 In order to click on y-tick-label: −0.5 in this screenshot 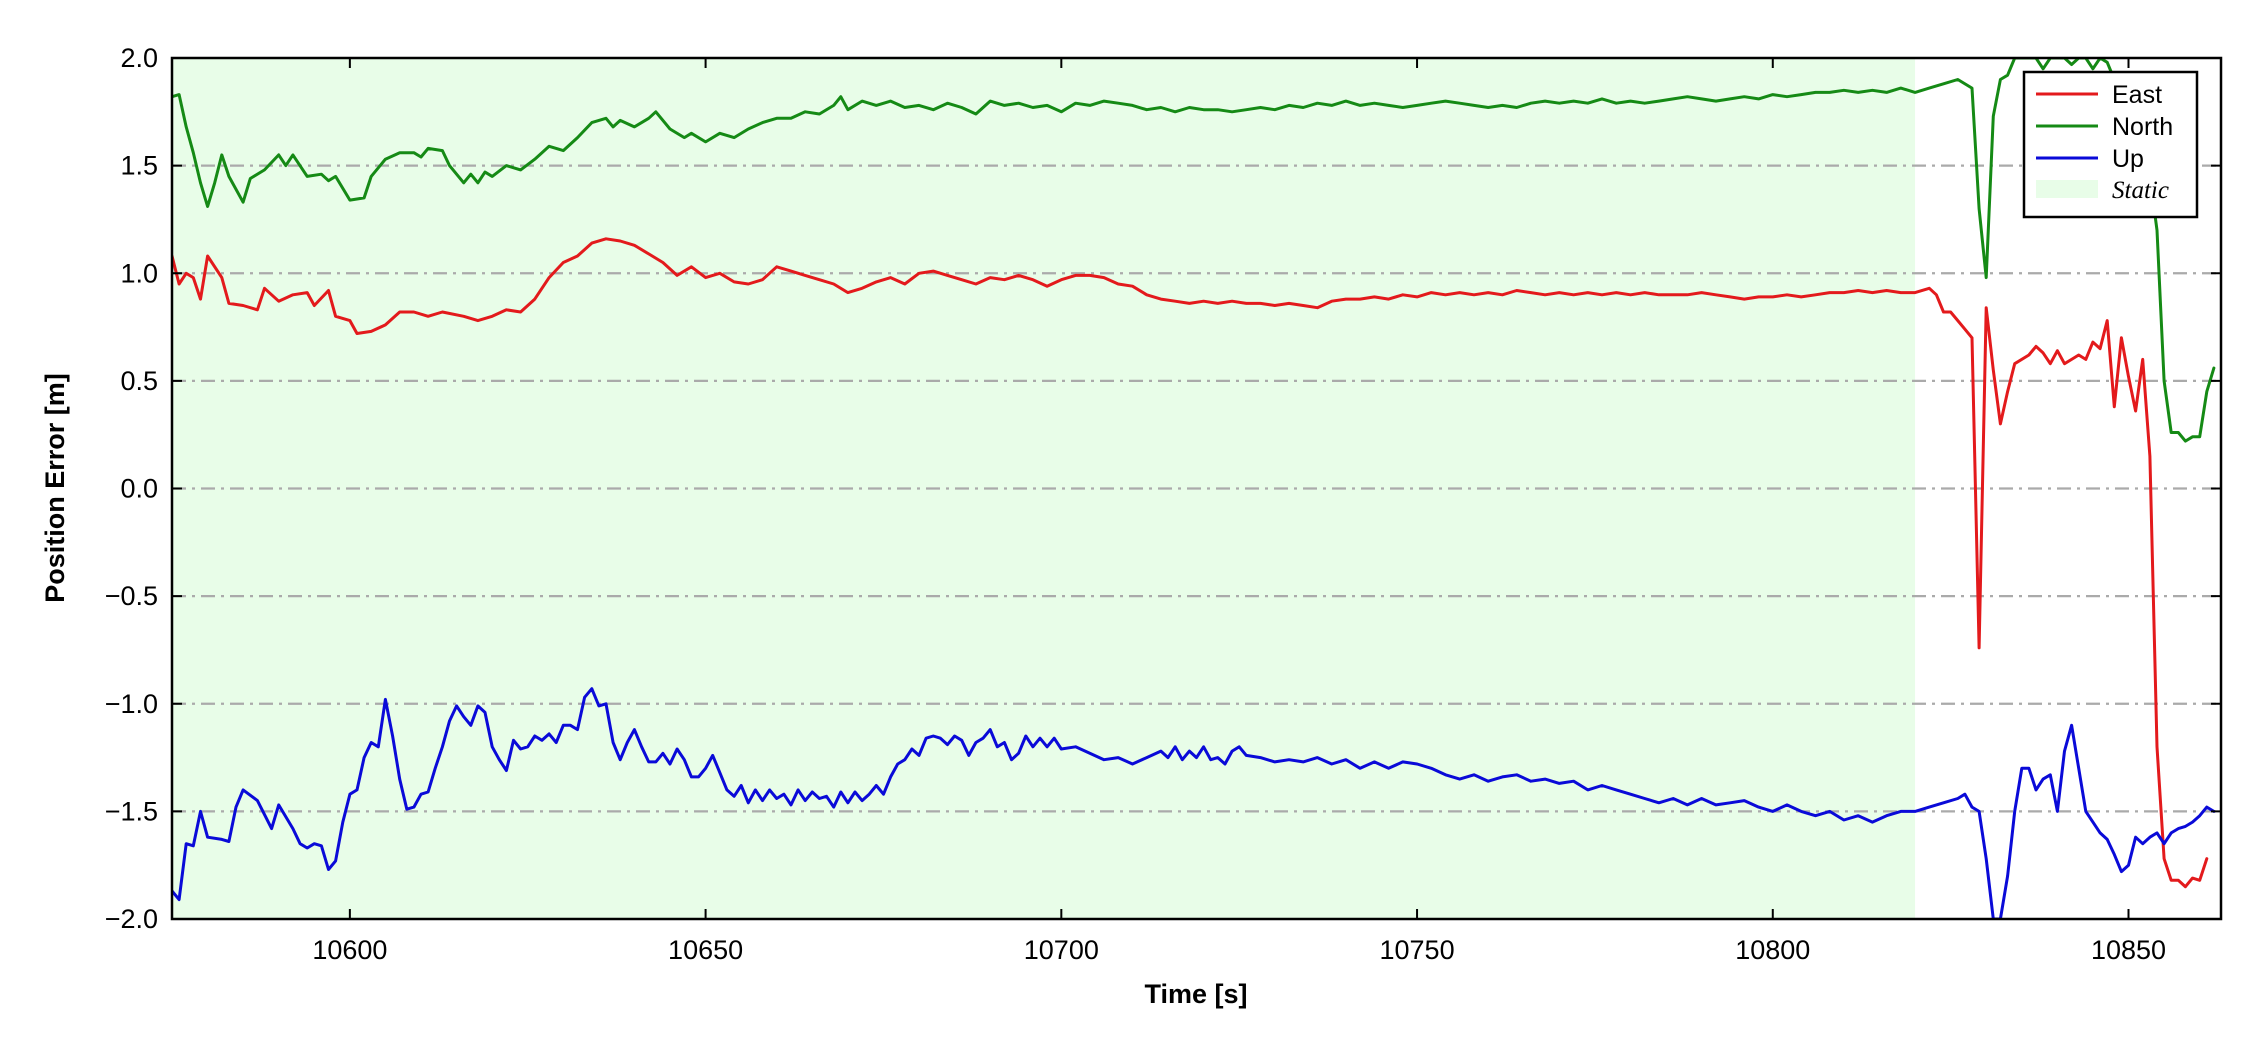, I will do `click(131, 596)`.